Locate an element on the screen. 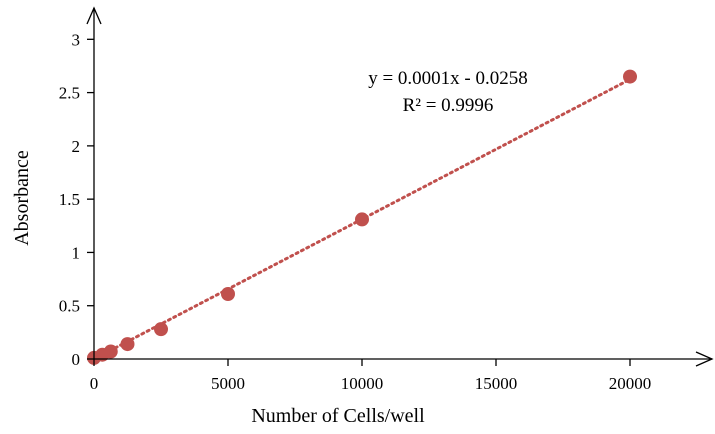  x-tick-label: 0 is located at coordinates (94, 383).